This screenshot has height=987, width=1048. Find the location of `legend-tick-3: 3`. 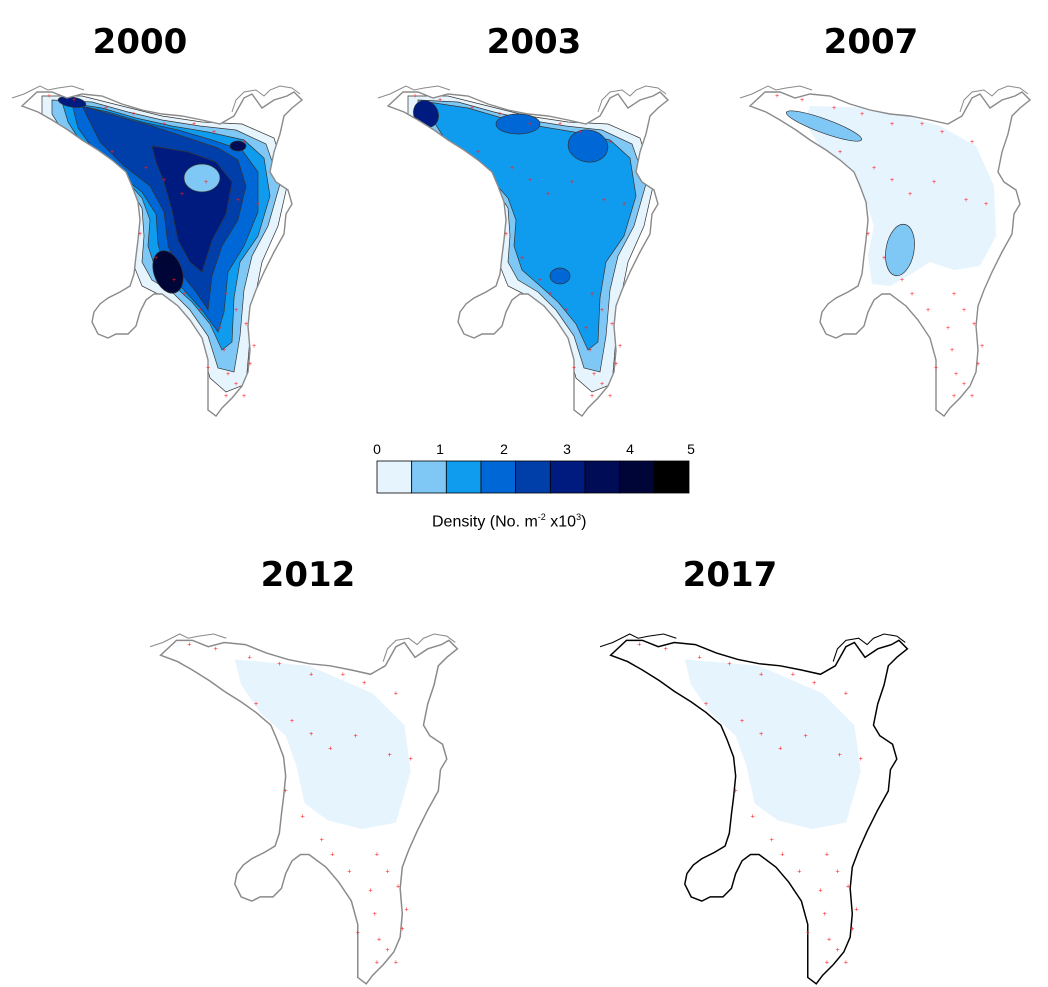

legend-tick-3: 3 is located at coordinates (567, 449).